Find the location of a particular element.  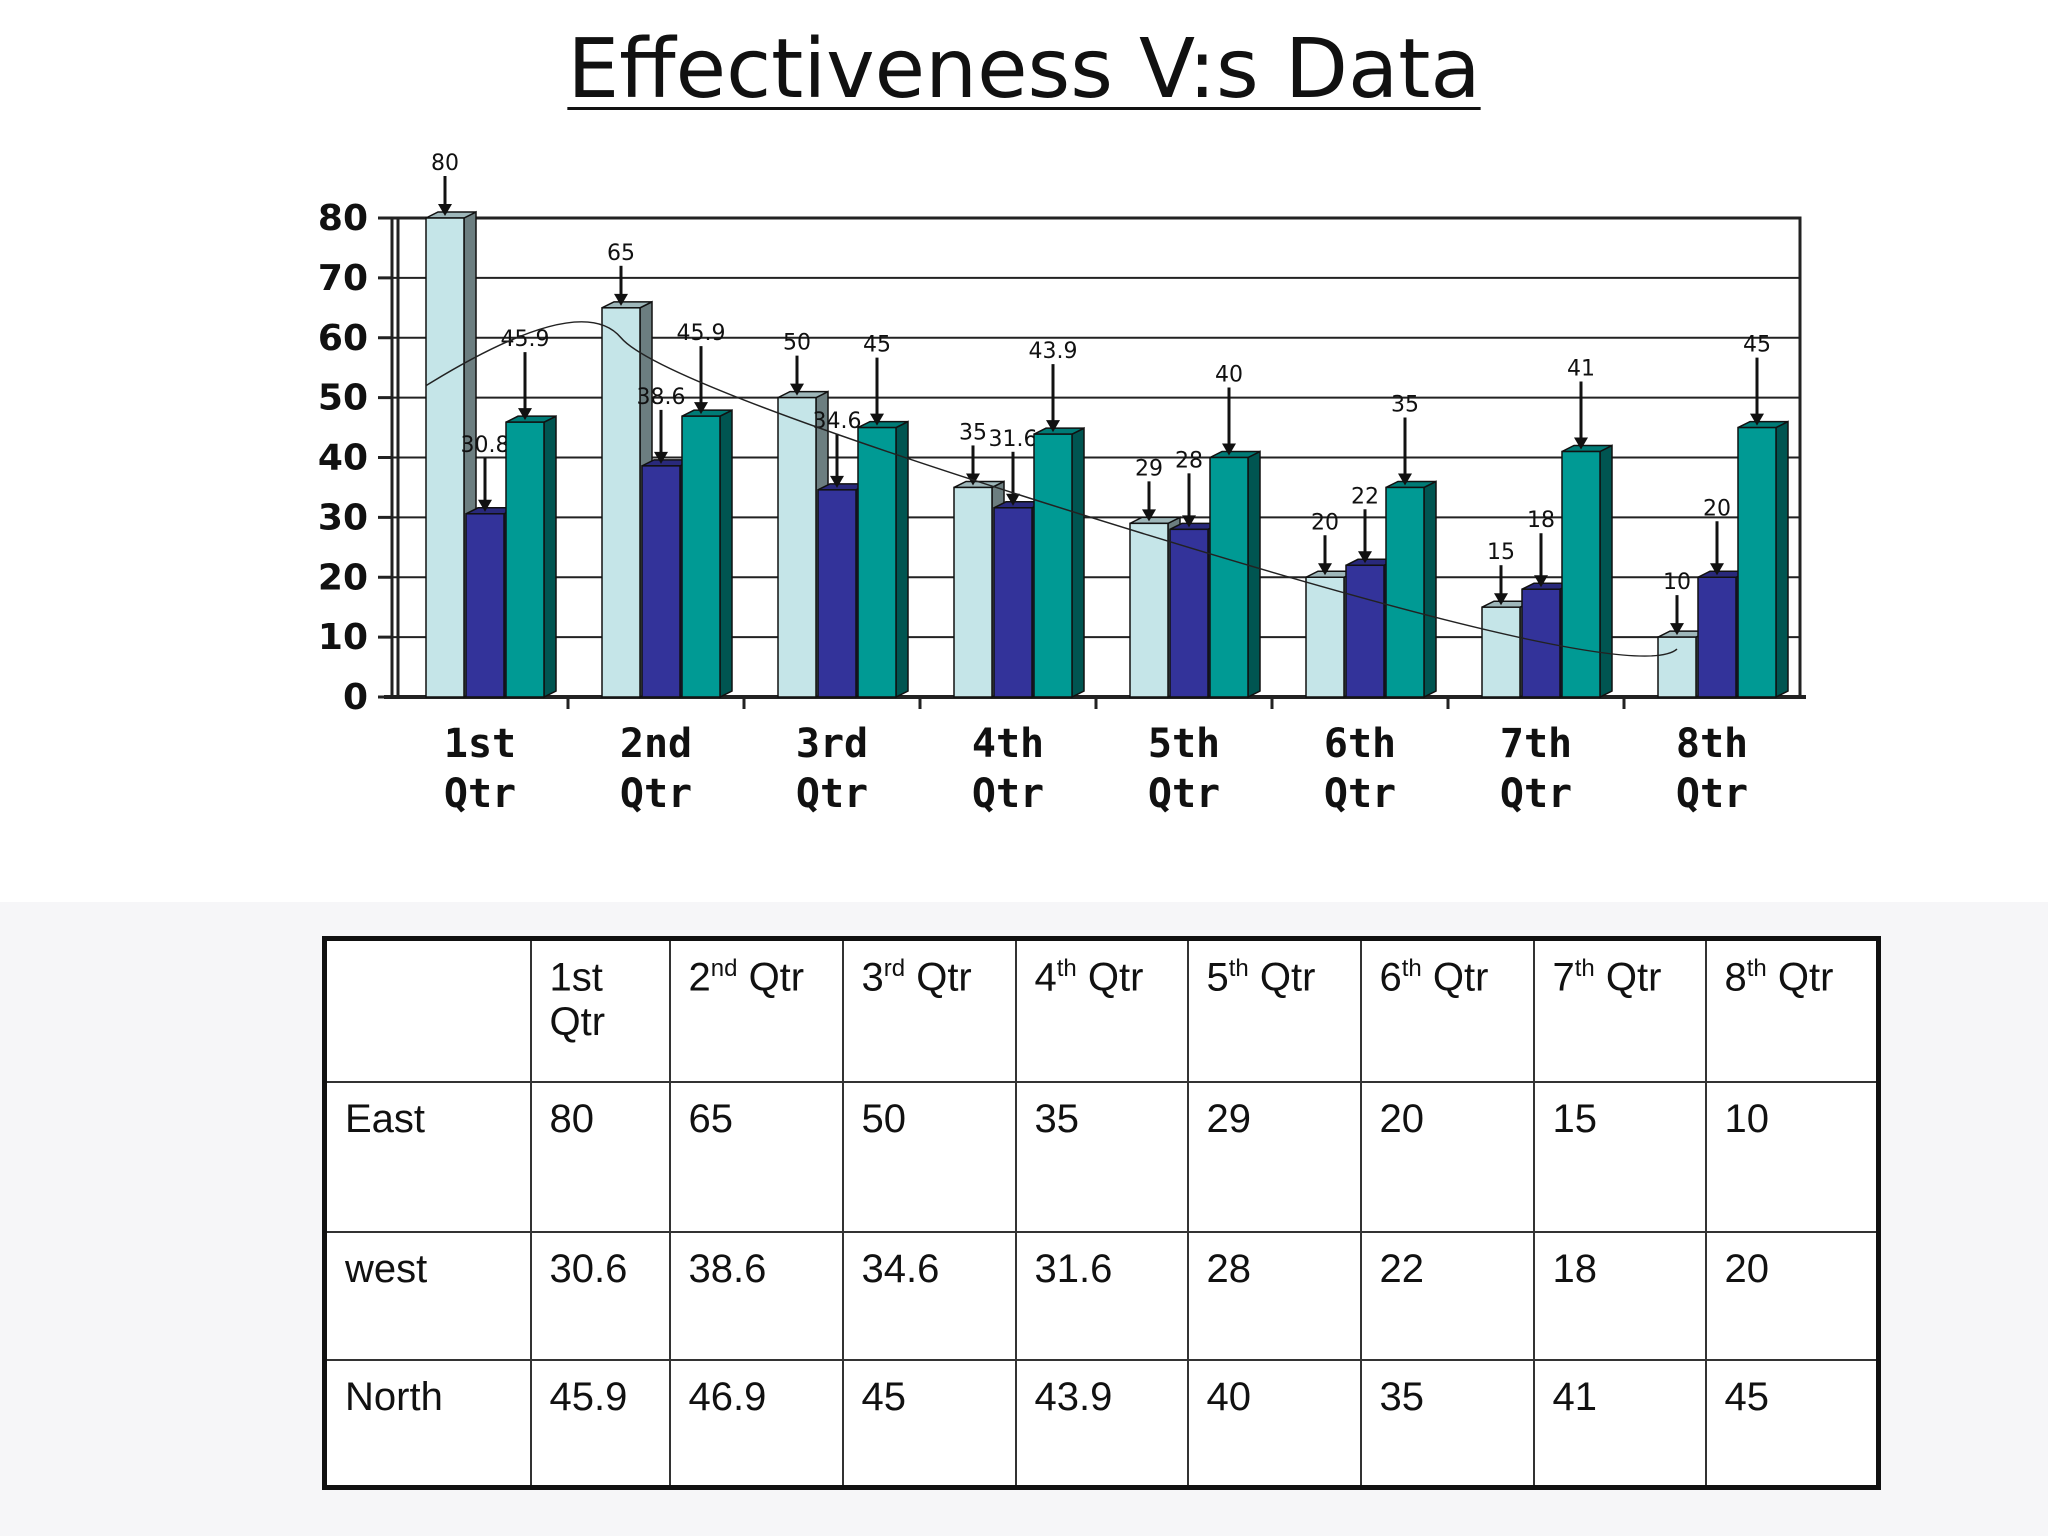

table-cell: 28 is located at coordinates (1274, 1295).